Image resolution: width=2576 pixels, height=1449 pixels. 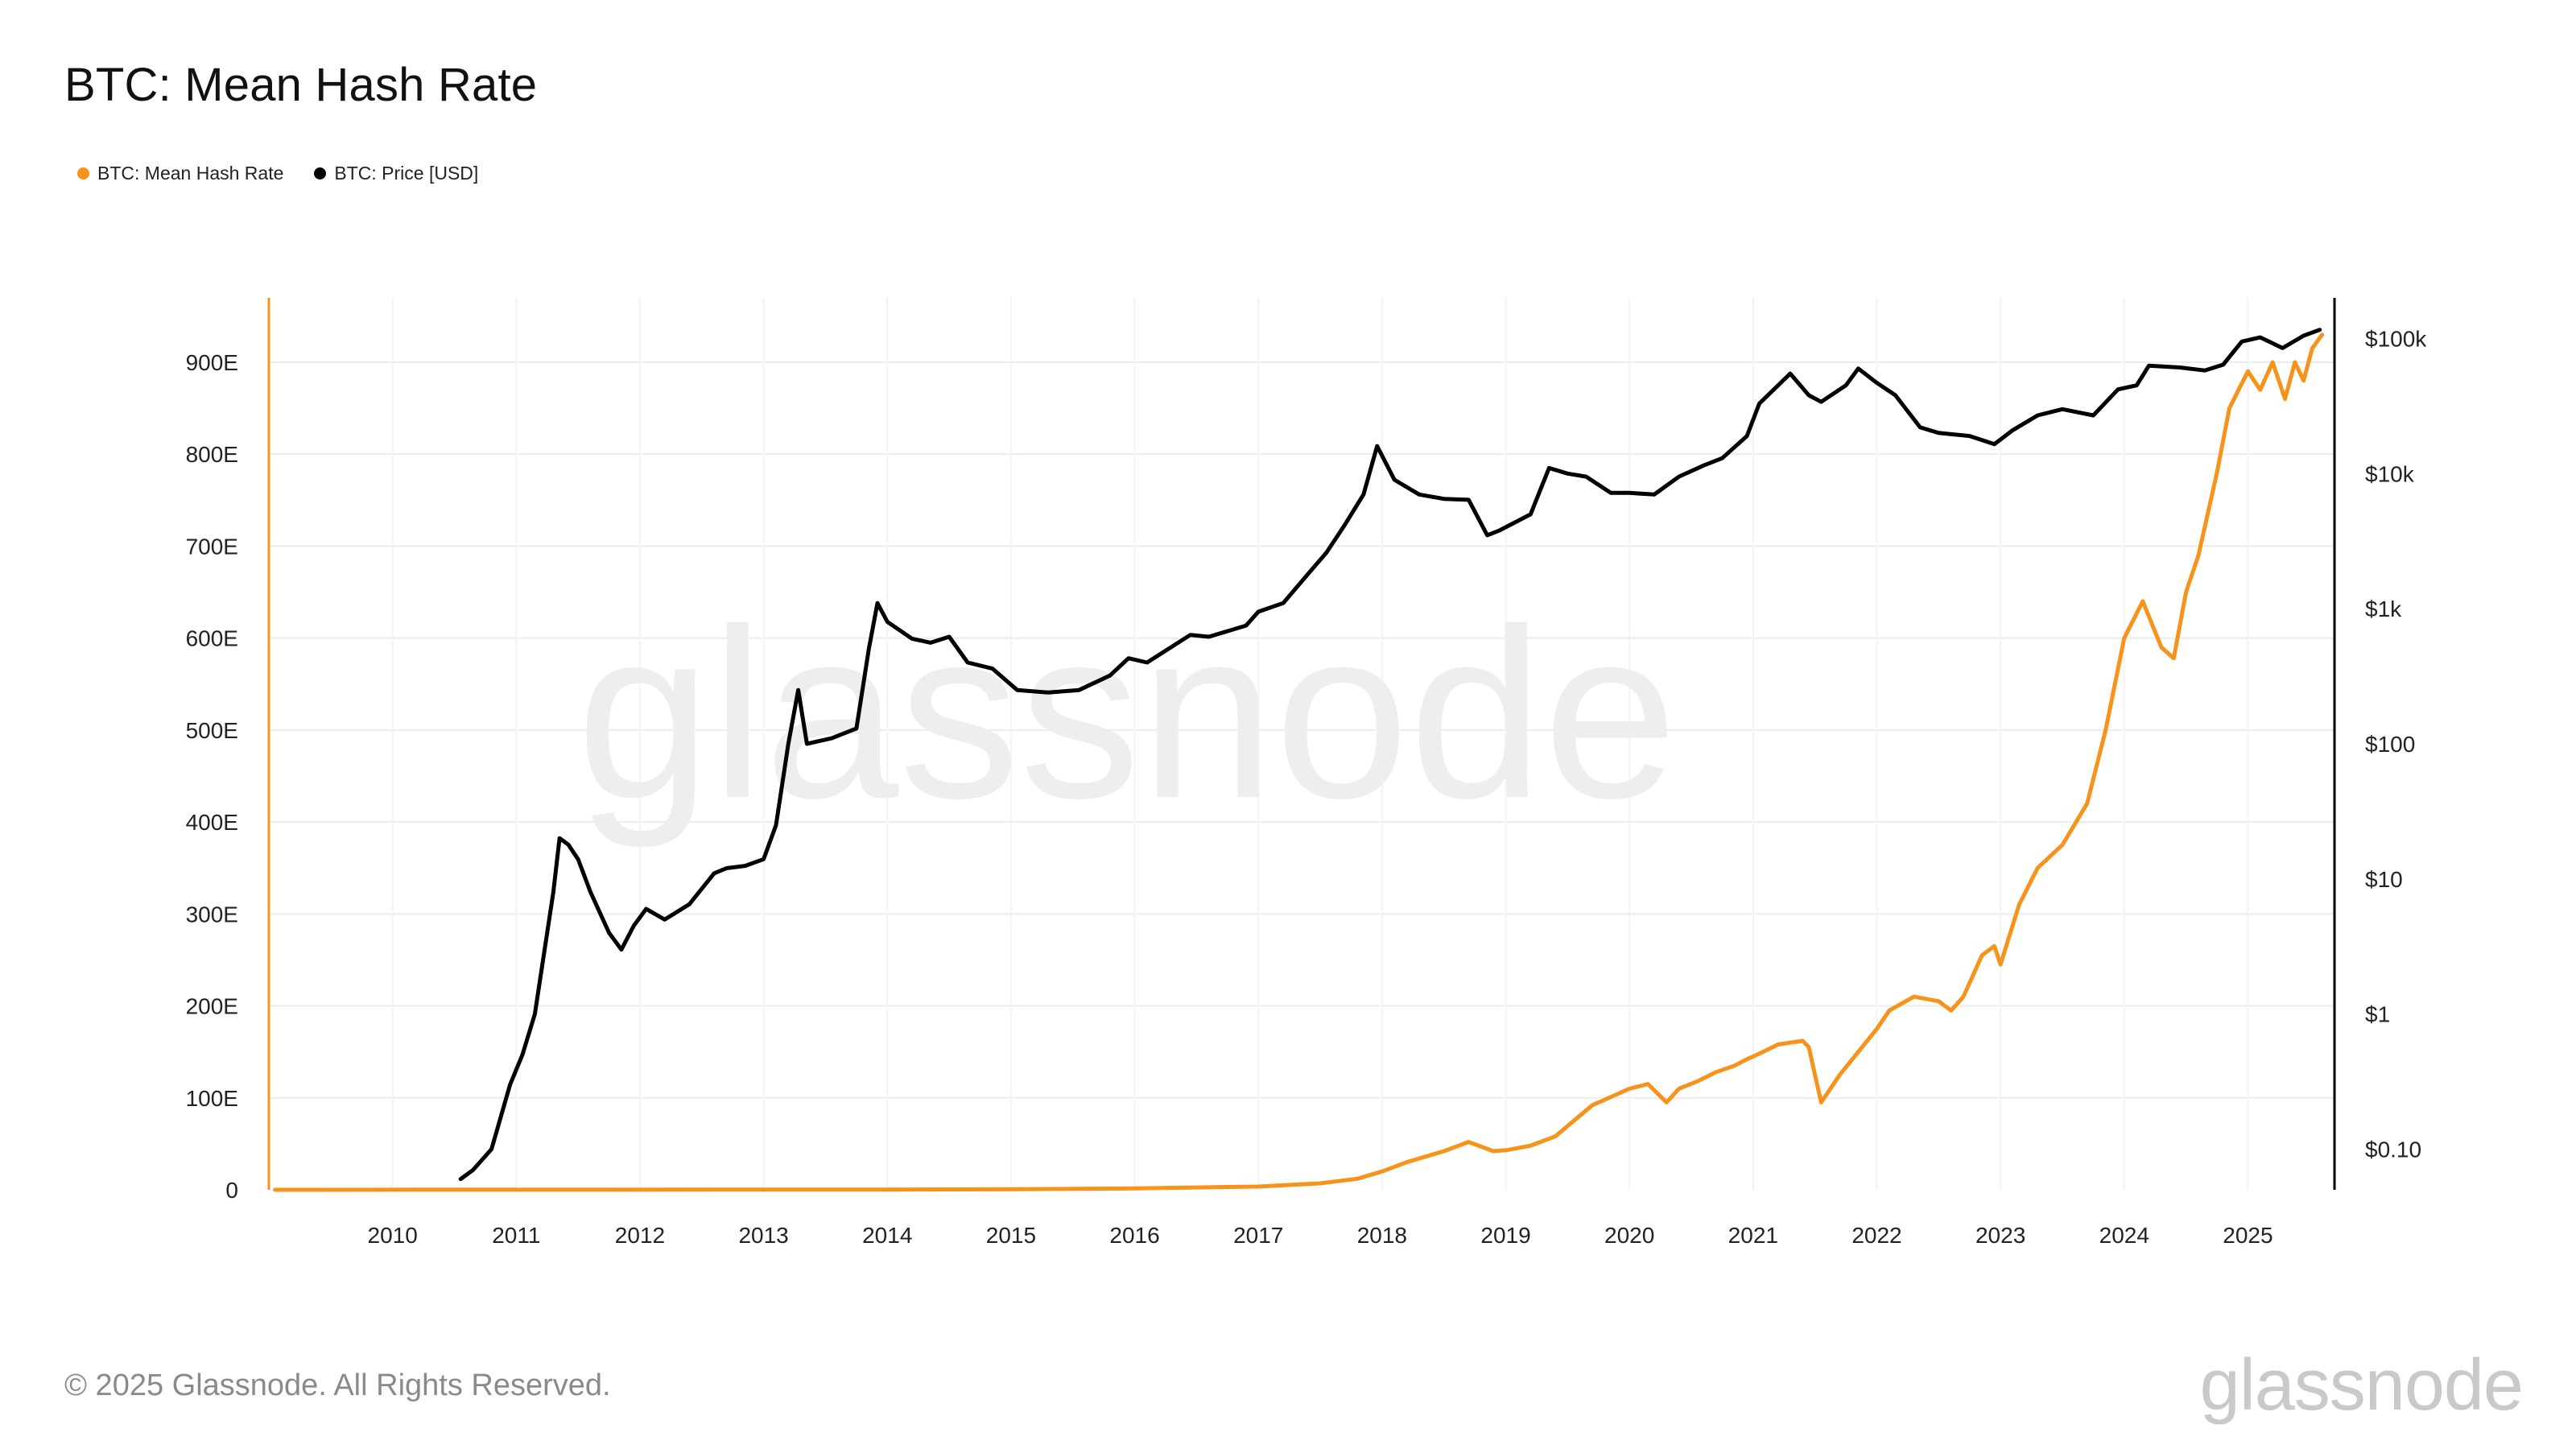 I want to click on y-left-tick-3: 300E, so click(x=212, y=914).